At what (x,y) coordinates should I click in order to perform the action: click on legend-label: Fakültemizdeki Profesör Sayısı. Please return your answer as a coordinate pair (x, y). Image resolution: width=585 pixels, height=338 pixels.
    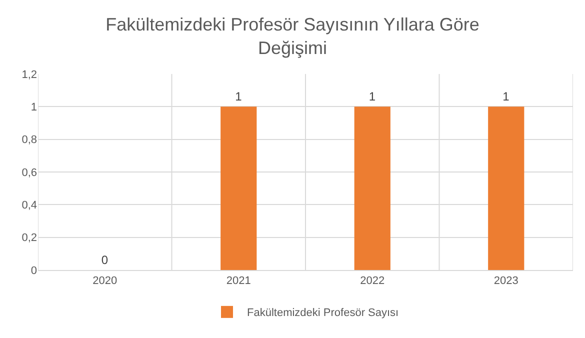
    Looking at the image, I should click on (323, 313).